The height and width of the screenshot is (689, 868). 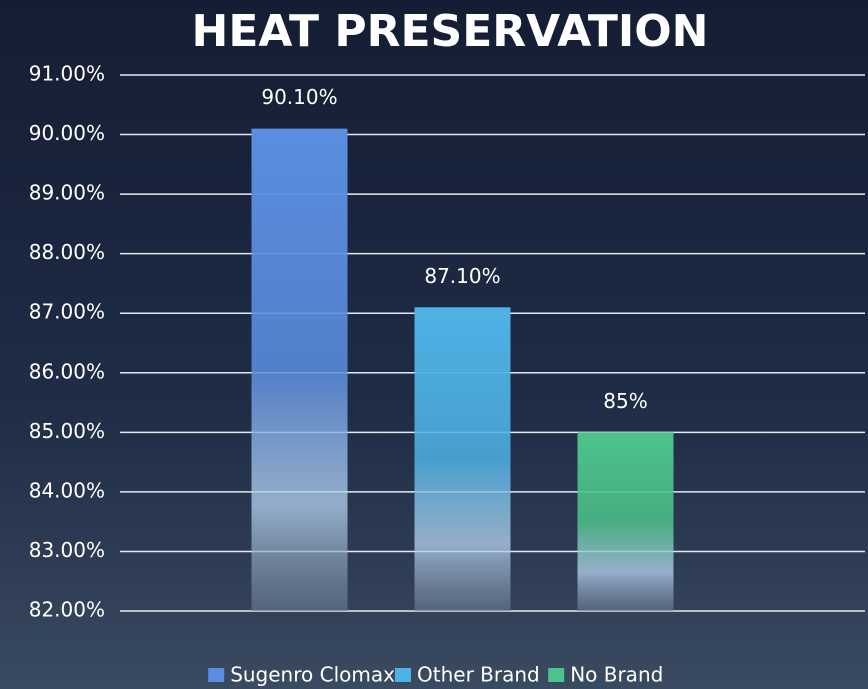 What do you see at coordinates (67, 490) in the screenshot?
I see `y-tick-label: 84.00%` at bounding box center [67, 490].